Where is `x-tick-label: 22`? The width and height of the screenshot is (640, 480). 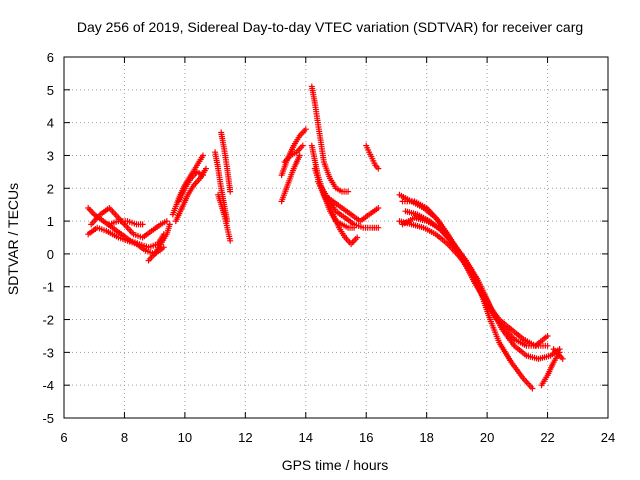
x-tick-label: 22 is located at coordinates (547, 437).